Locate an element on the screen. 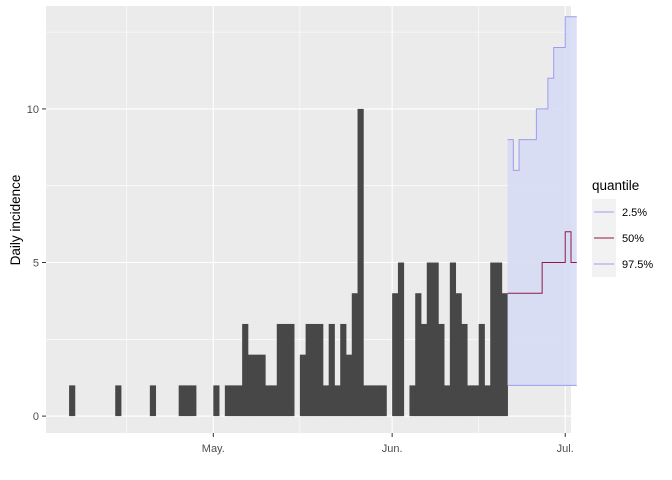 This screenshot has width=672, height=480. legend-label: 2.5% is located at coordinates (634, 213).